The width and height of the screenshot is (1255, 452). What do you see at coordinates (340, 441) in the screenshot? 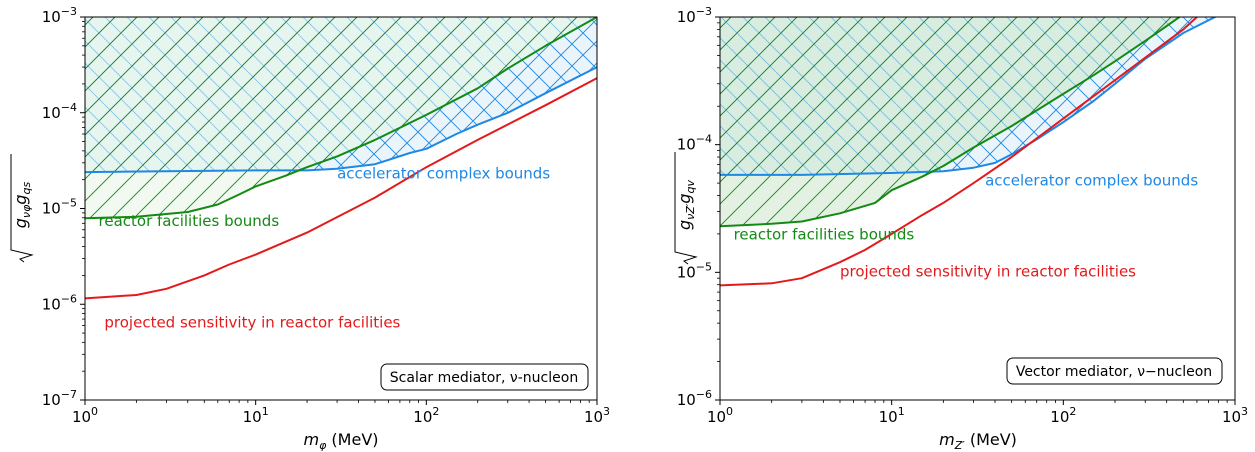
I see `x-axis-label: mφ (MeV)` at bounding box center [340, 441].